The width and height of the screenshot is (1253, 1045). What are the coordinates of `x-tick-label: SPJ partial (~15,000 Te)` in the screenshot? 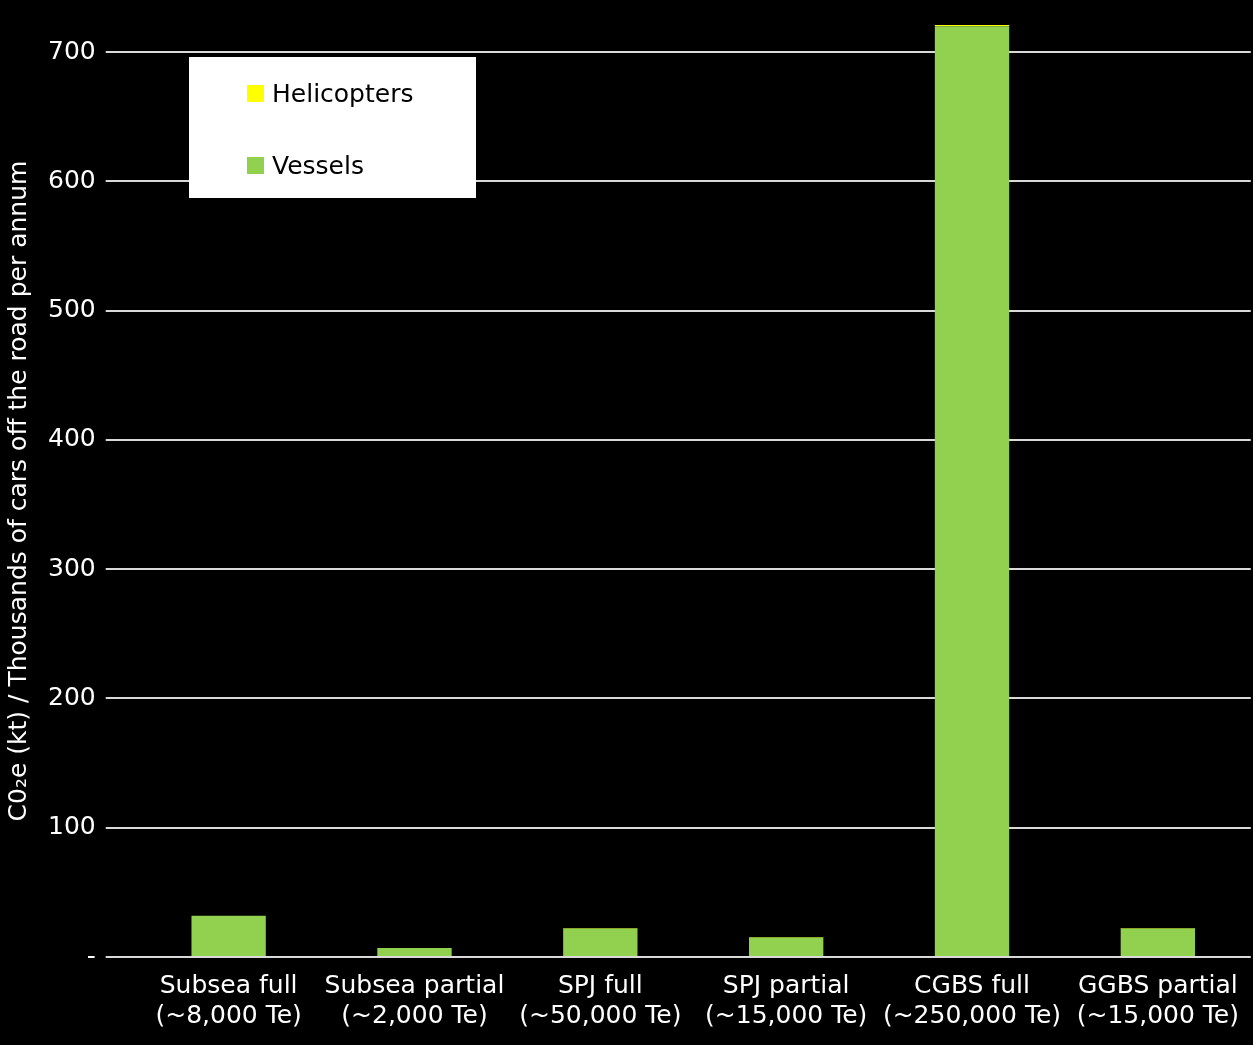 It's located at (786, 999).